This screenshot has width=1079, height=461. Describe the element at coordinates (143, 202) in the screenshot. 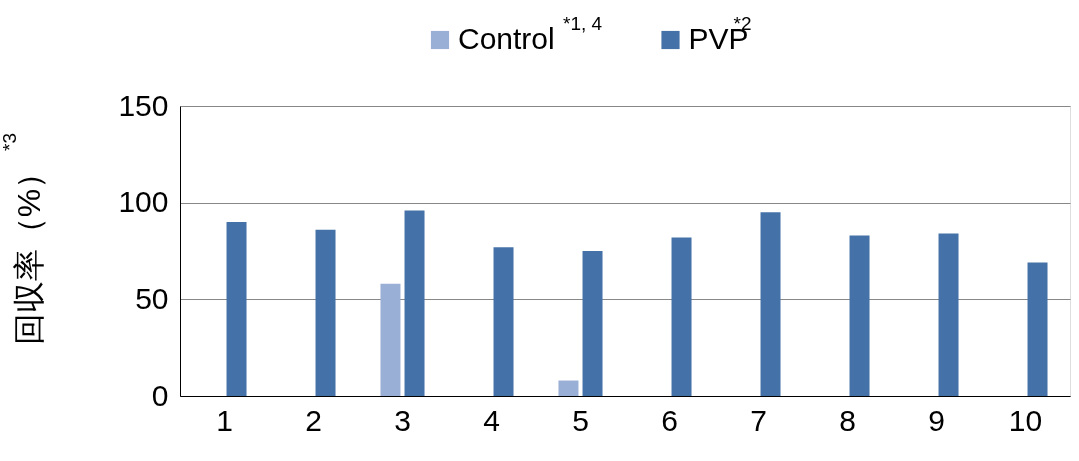

I see `y-tick-label: 100` at that location.